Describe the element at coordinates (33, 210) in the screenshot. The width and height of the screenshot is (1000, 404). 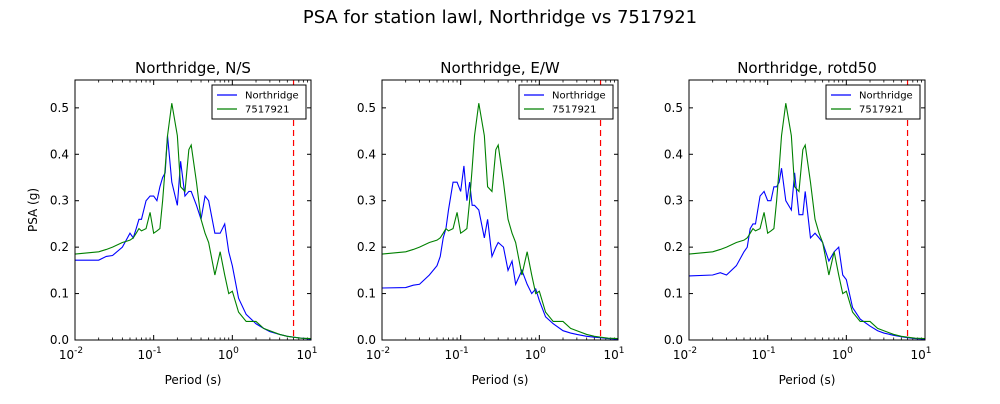
I see `y-axis-label: PSA (g)` at that location.